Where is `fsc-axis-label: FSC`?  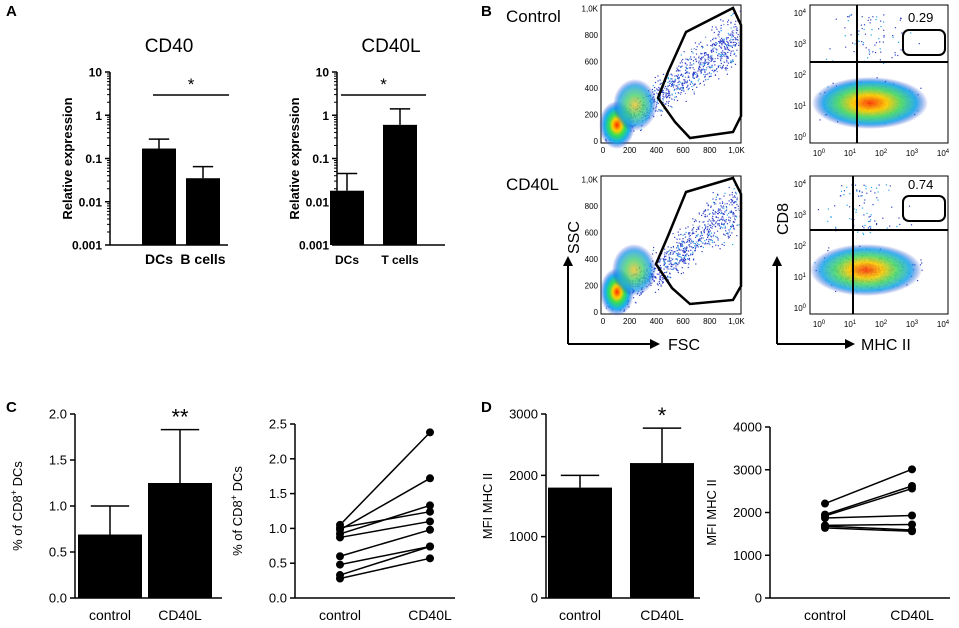
fsc-axis-label: FSC is located at coordinates (684, 345).